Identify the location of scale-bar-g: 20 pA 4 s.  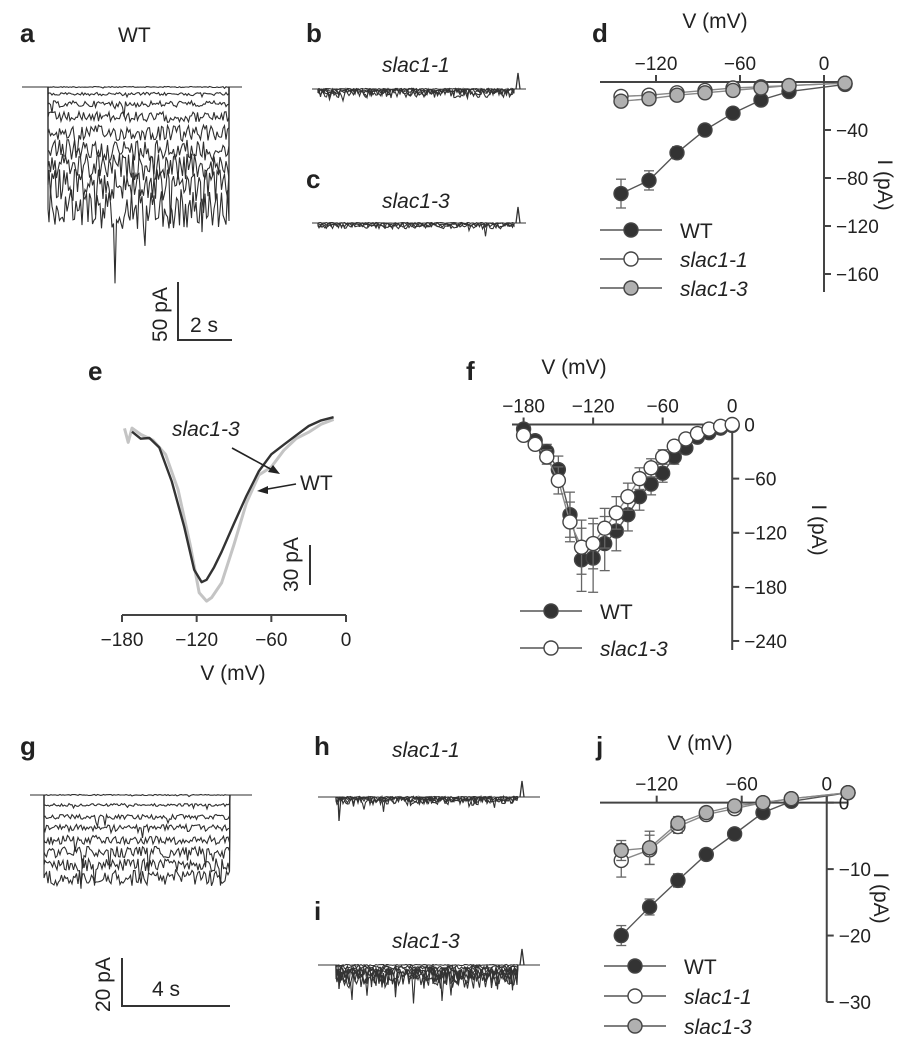
(161, 984).